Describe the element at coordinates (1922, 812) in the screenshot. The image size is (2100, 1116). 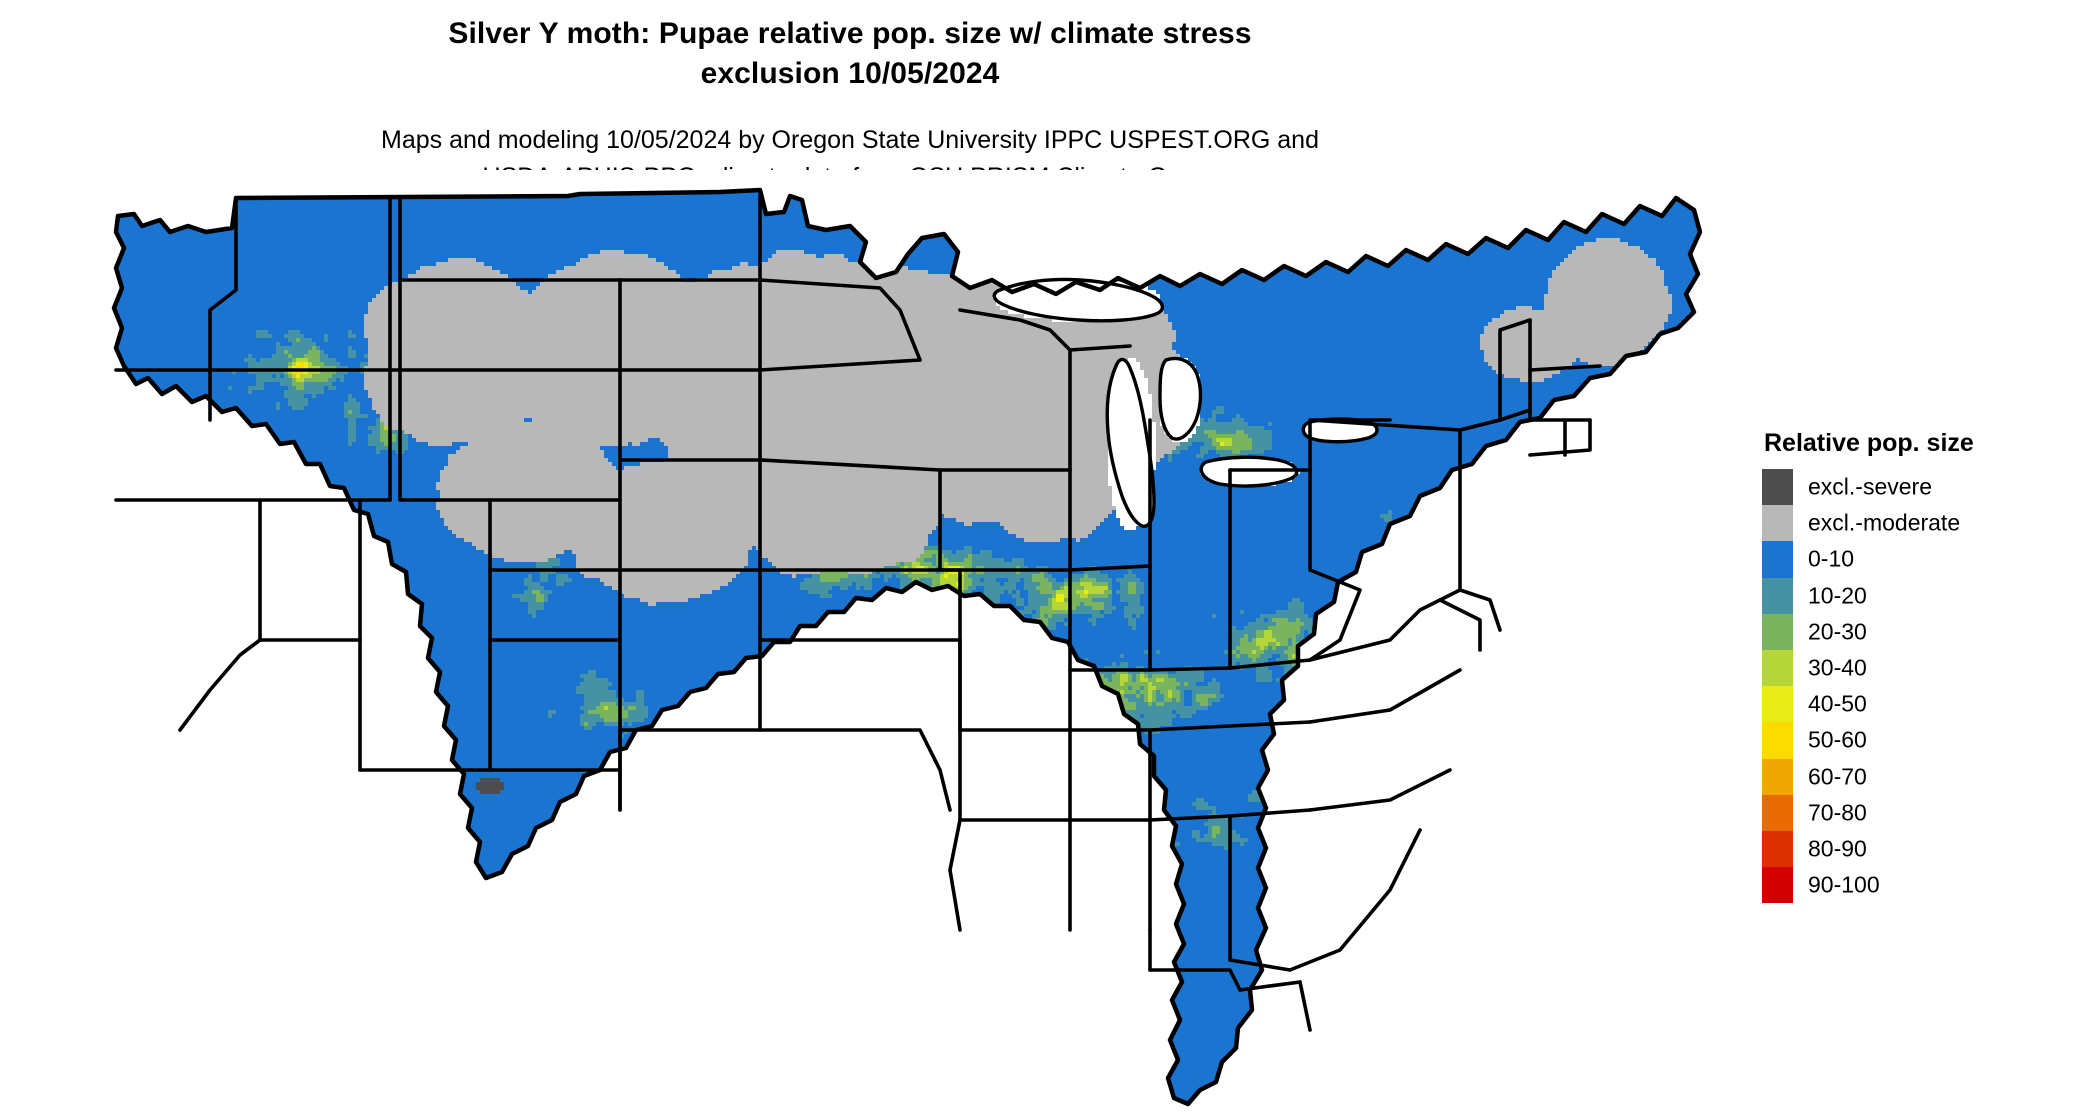
I see `legend-row: 70-80` at that location.